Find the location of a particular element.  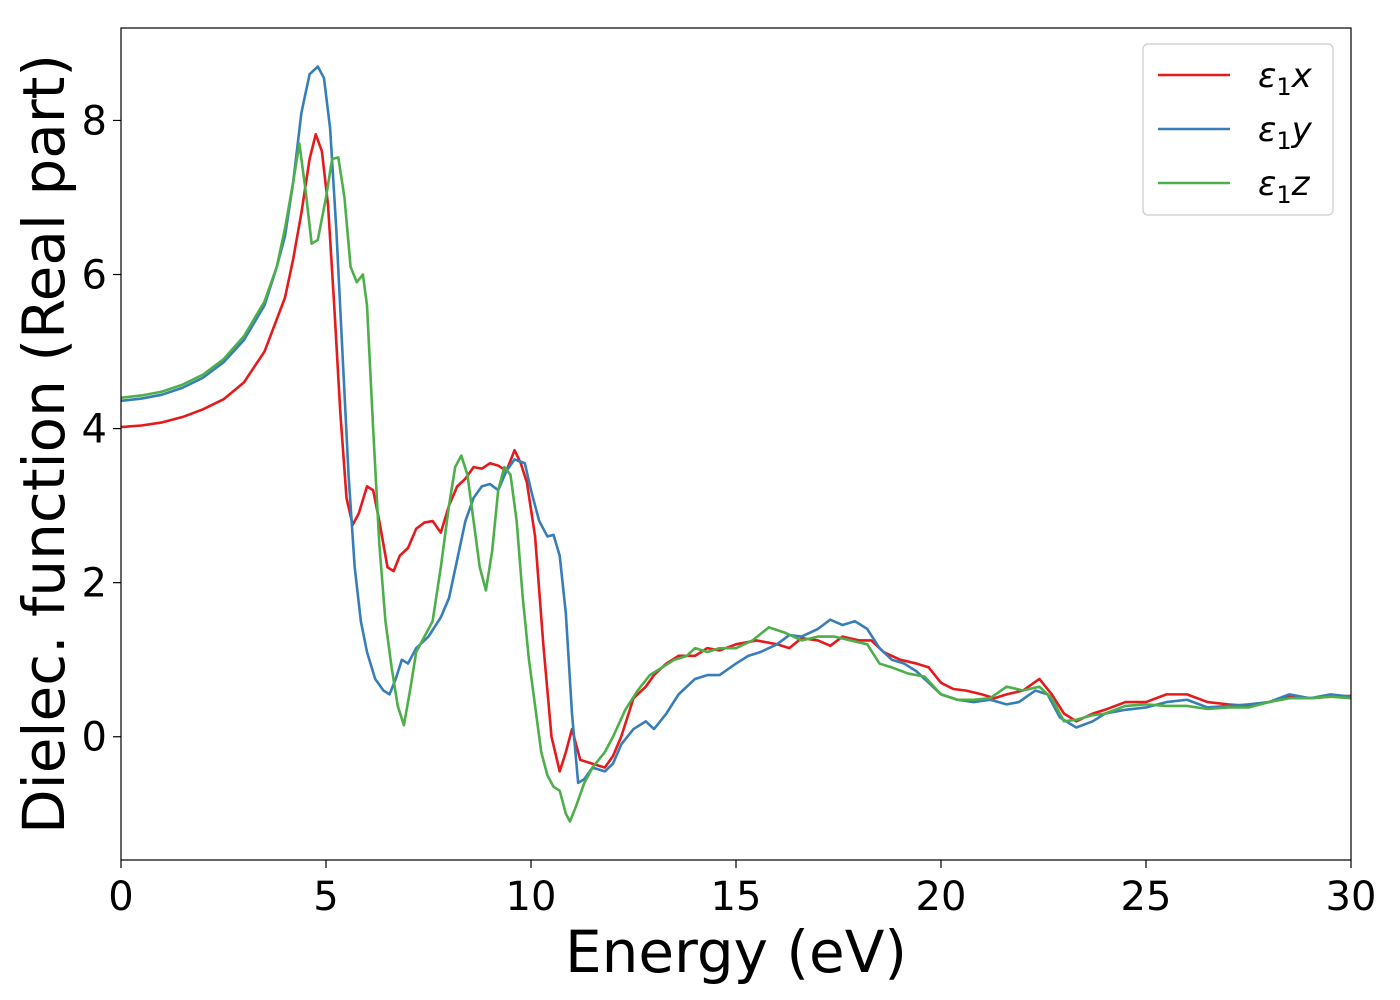

x-axis-label: Energy (eV) is located at coordinates (736, 952).